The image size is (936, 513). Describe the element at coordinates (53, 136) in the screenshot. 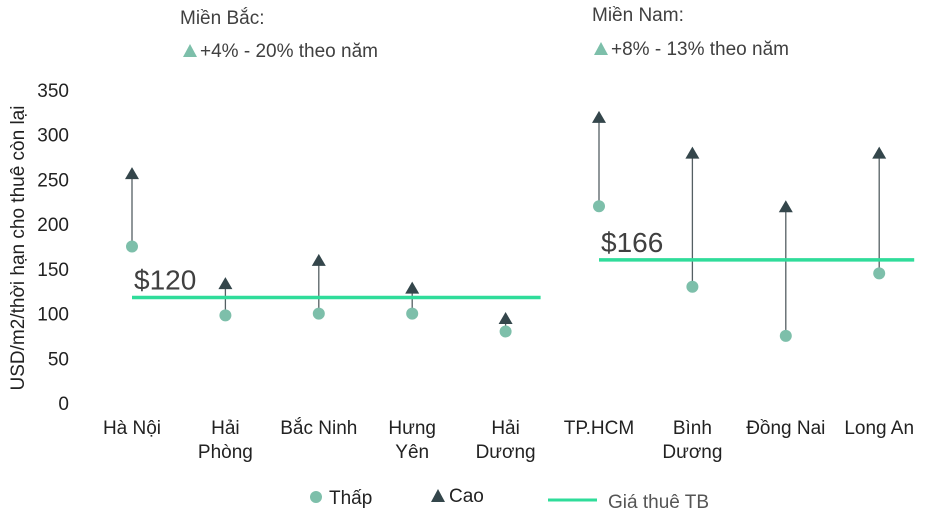

I see `y-tick-label: 300` at that location.